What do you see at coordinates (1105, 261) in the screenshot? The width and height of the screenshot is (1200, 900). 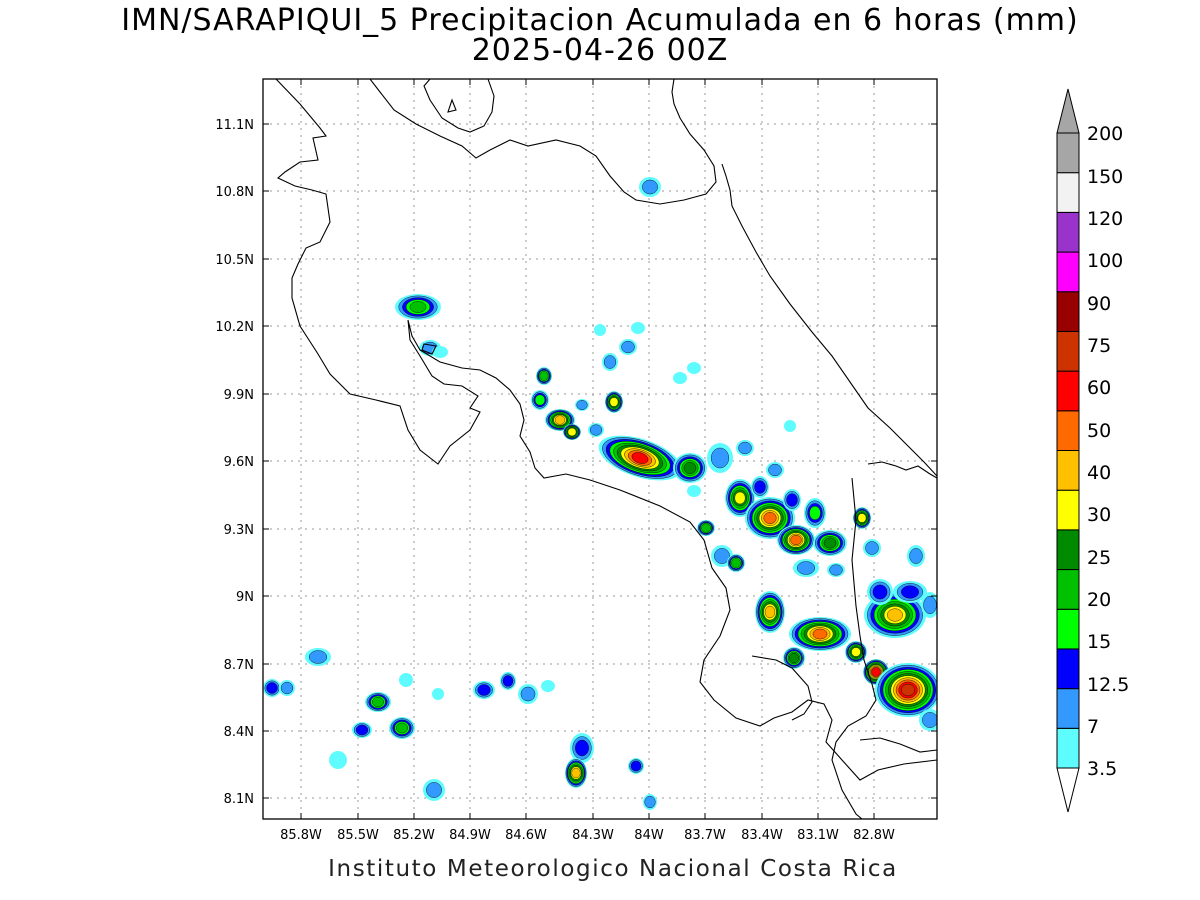 I see `colorbar-label: 100` at bounding box center [1105, 261].